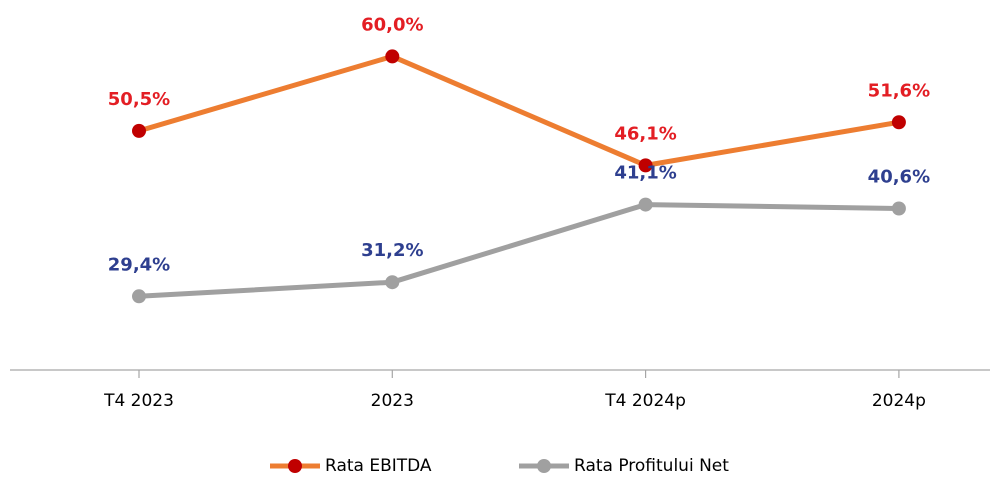 Image resolution: width=1003 pixels, height=482 pixels. I want to click on value-label: 50,5%, so click(139, 99).